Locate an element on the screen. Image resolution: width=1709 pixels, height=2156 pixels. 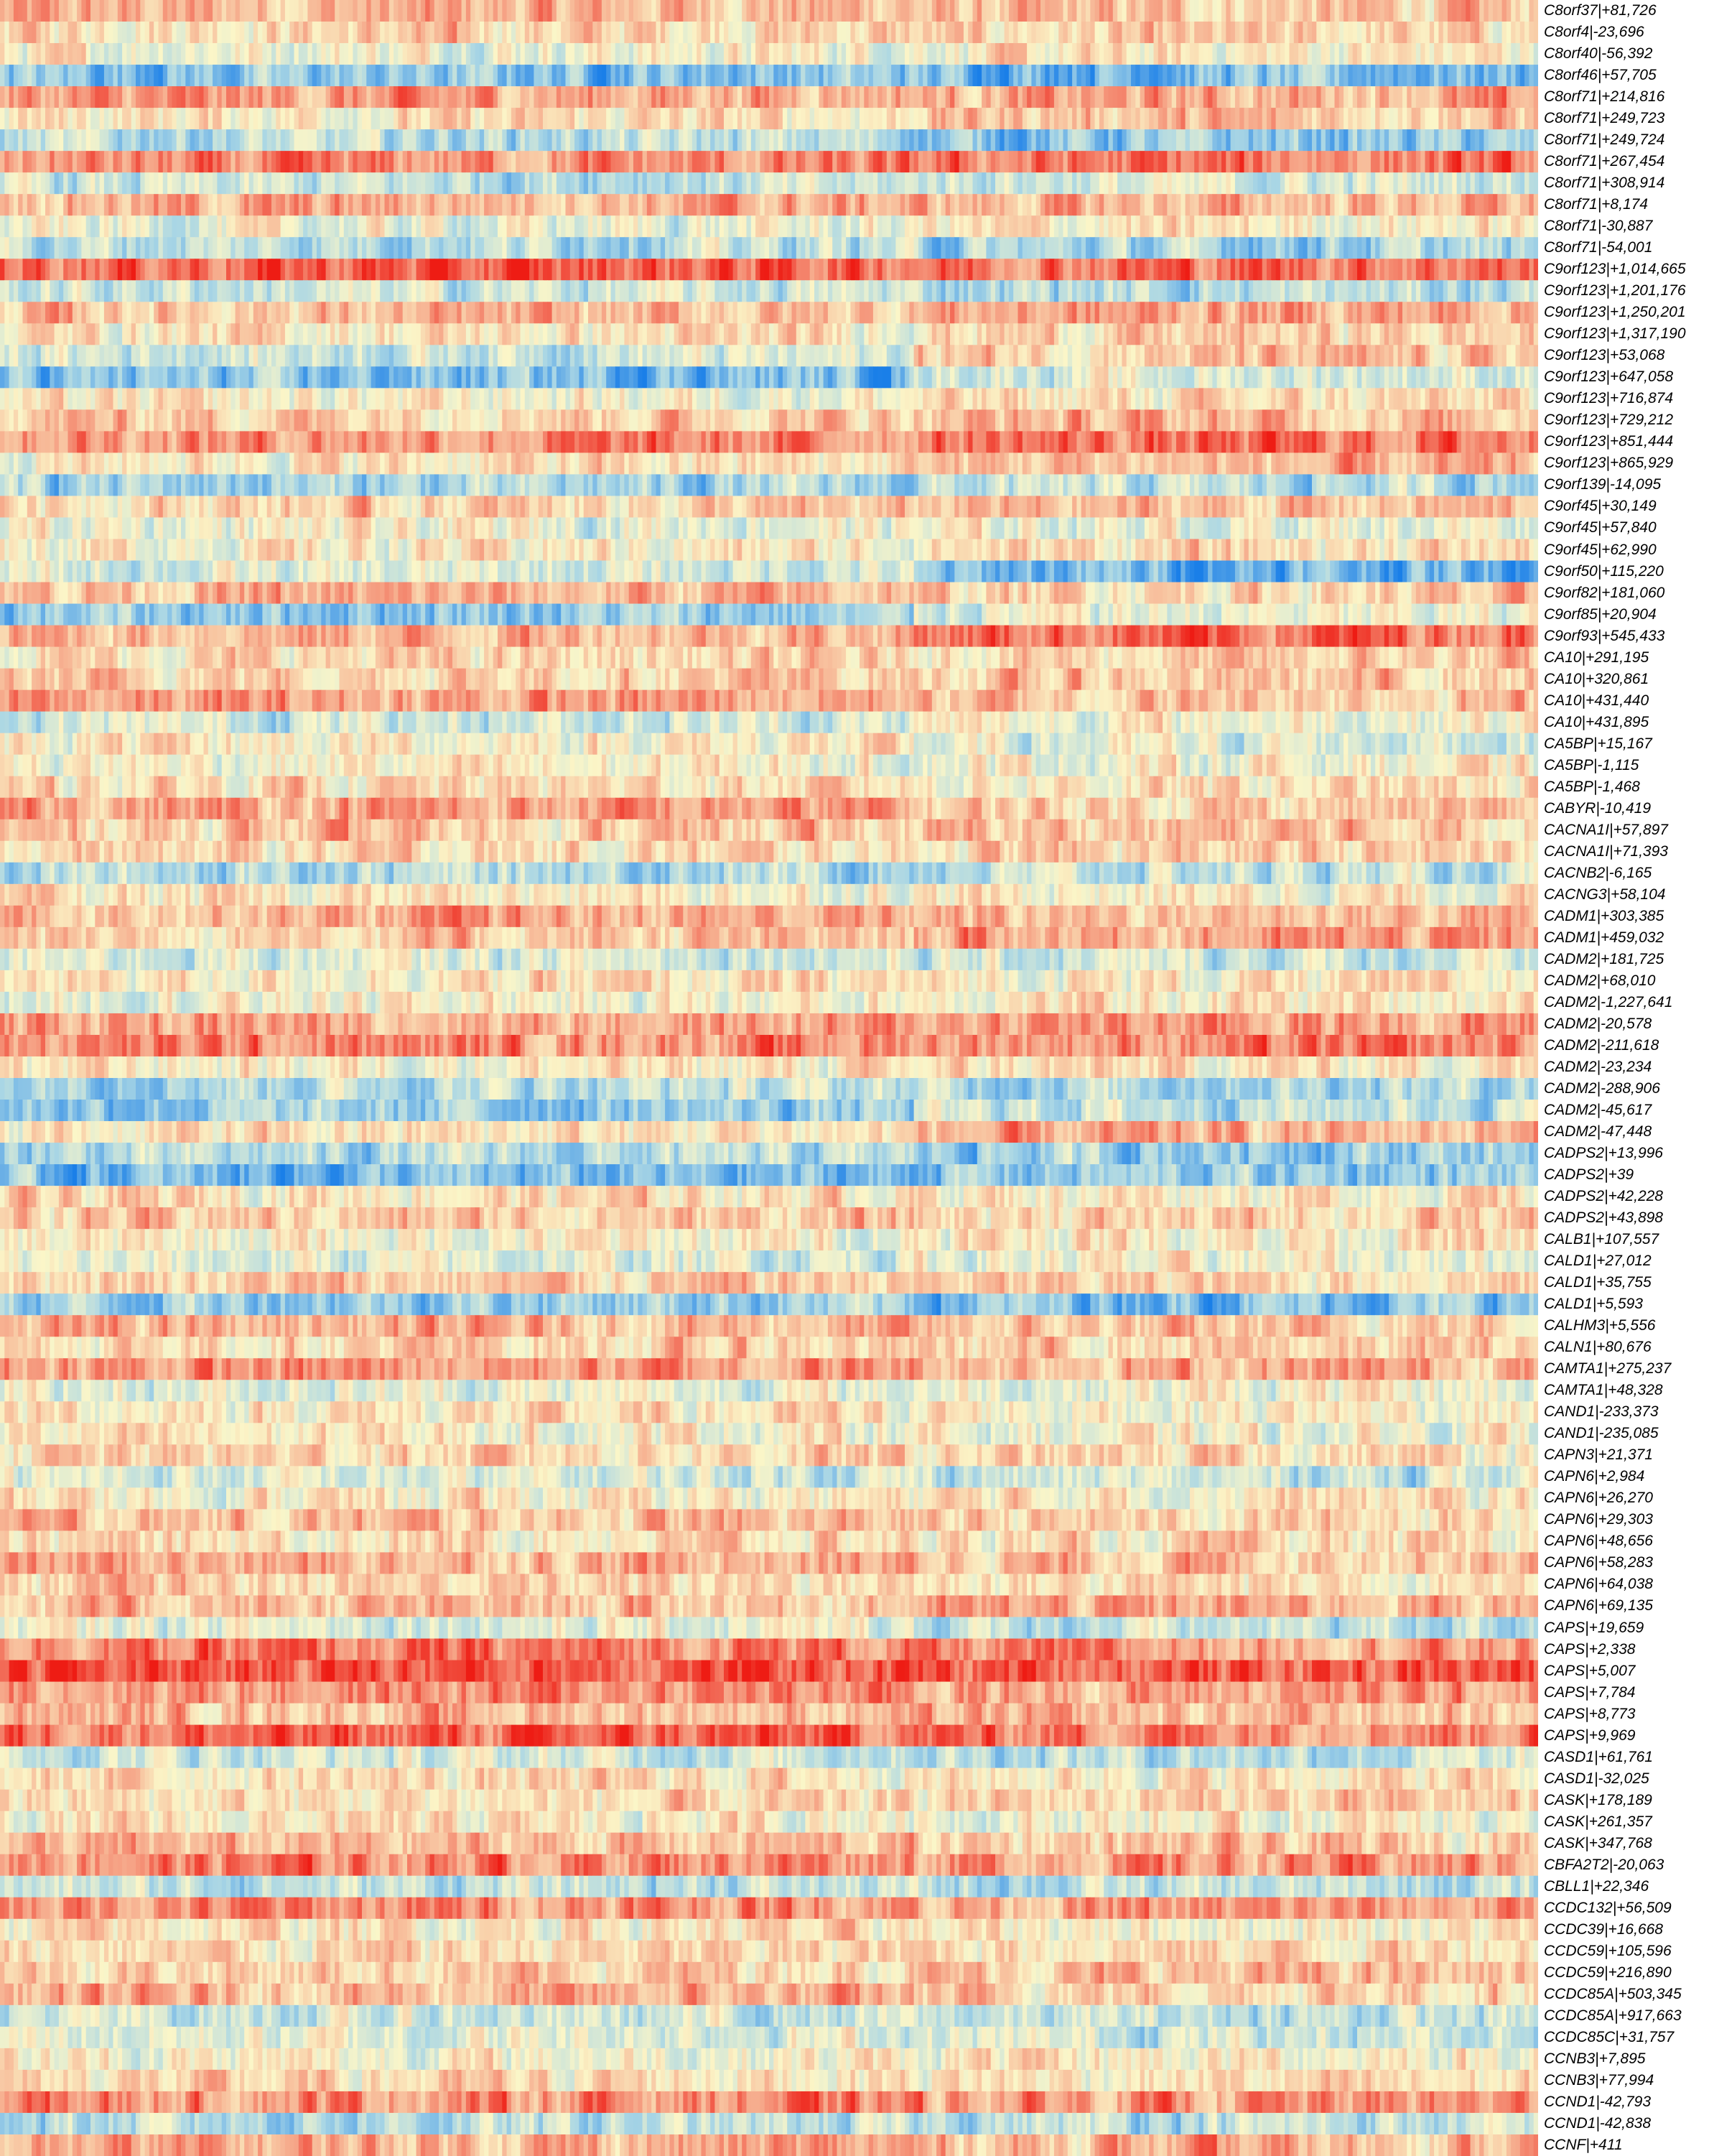
heatmap-row is located at coordinates (769, 54).